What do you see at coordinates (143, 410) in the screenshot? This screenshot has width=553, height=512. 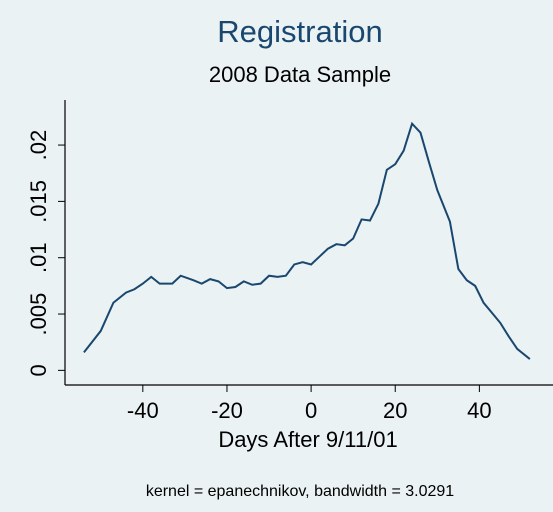 I see `x-tick-label: -40` at bounding box center [143, 410].